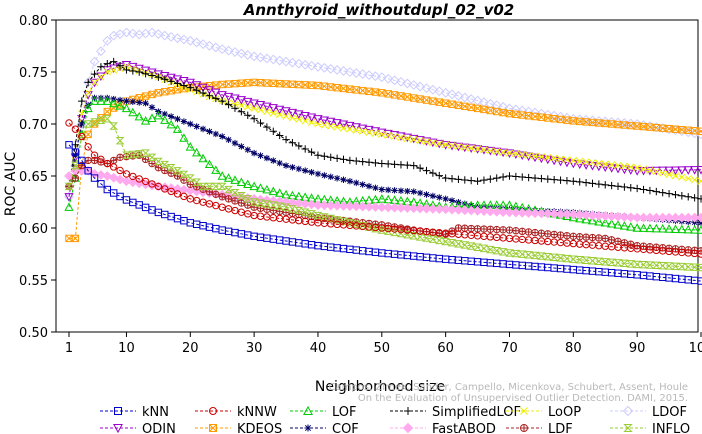 The height and width of the screenshot is (434, 702). Describe the element at coordinates (345, 428) in the screenshot. I see `legend-label: COF` at that location.